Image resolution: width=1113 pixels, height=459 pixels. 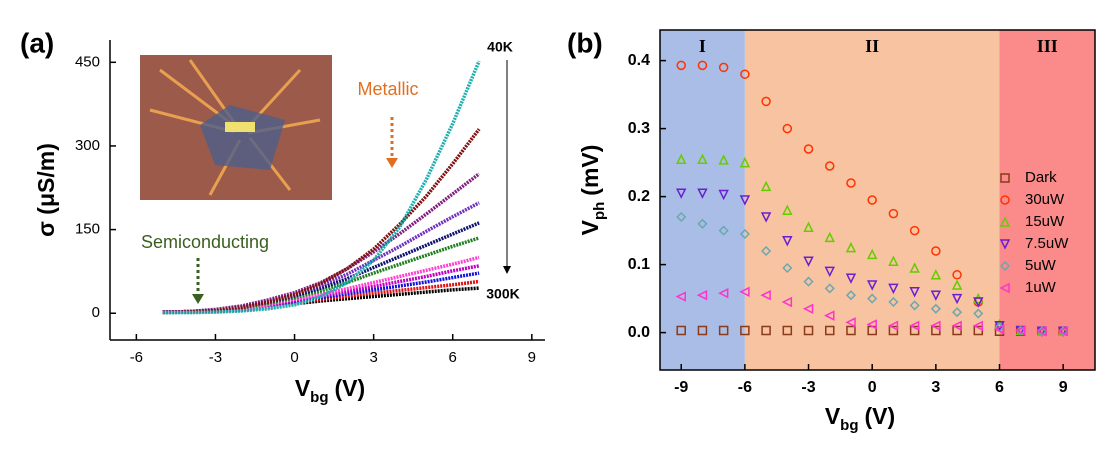 I want to click on legend-label: 5uW, so click(x=1041, y=265).